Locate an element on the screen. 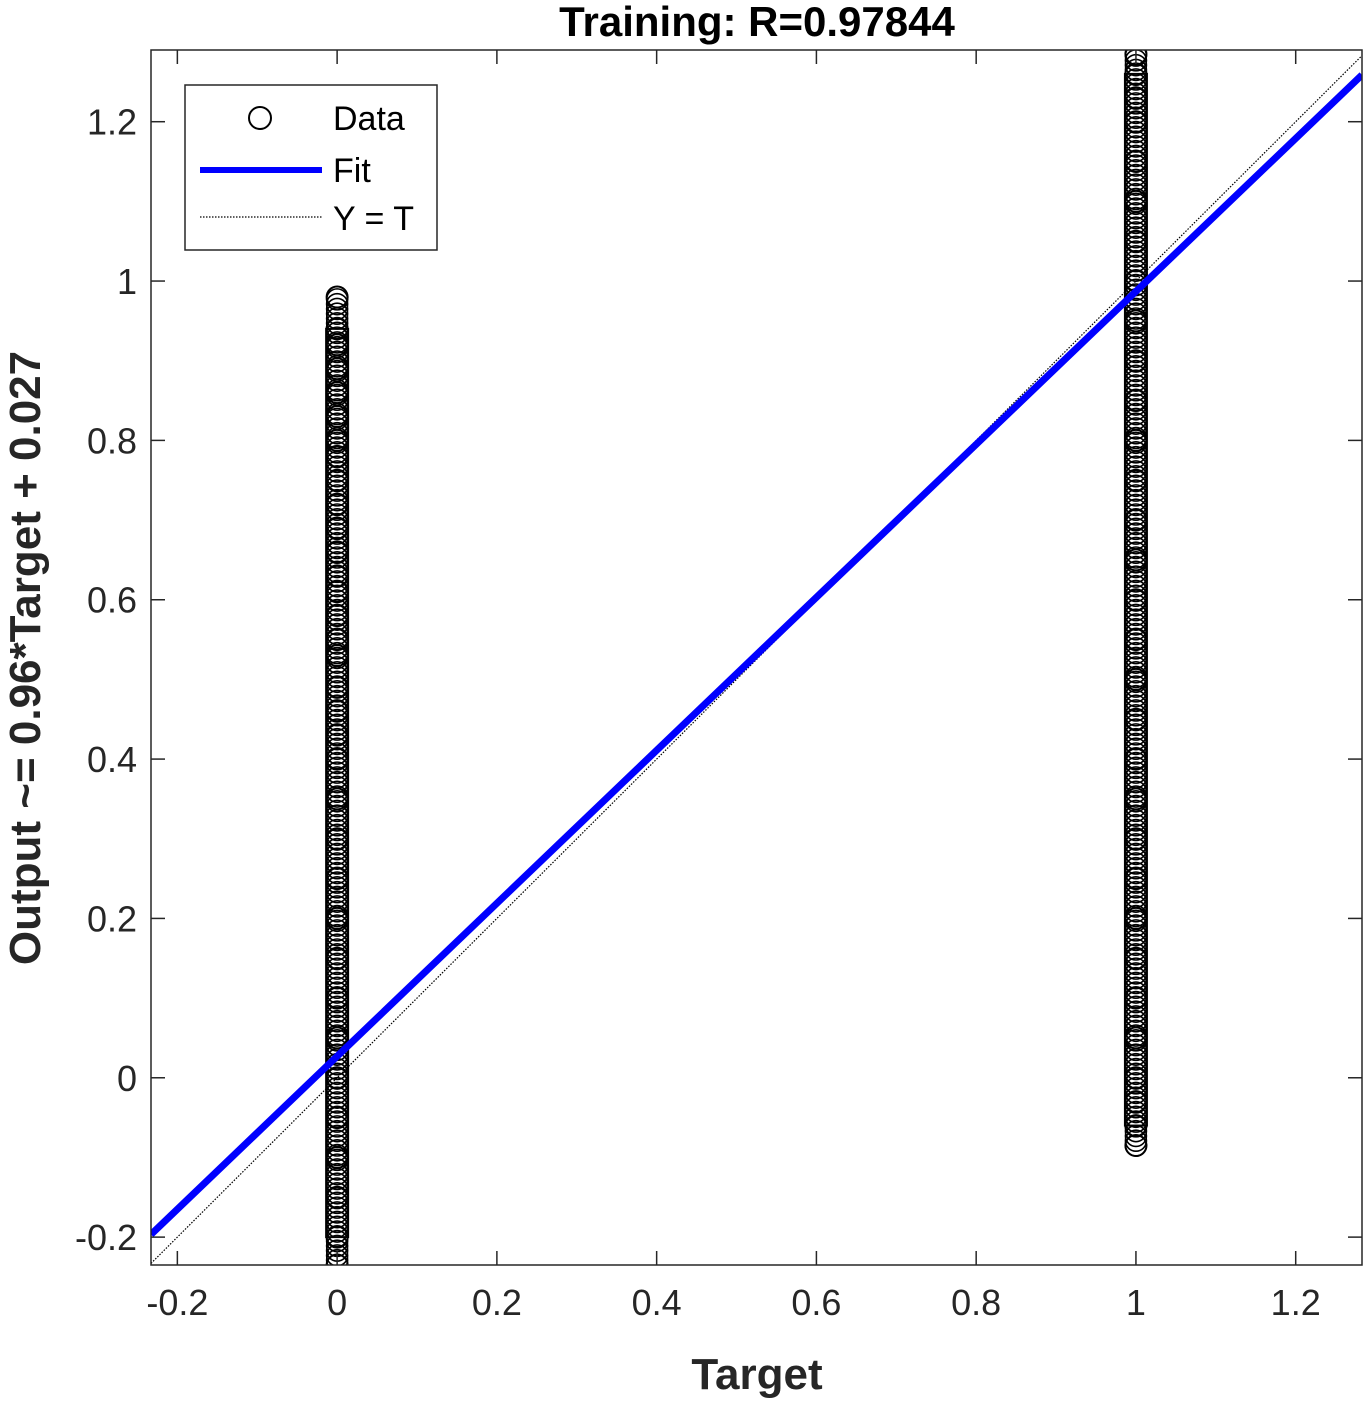 The height and width of the screenshot is (1406, 1368). x-tick-label: 1 is located at coordinates (1136, 1302).